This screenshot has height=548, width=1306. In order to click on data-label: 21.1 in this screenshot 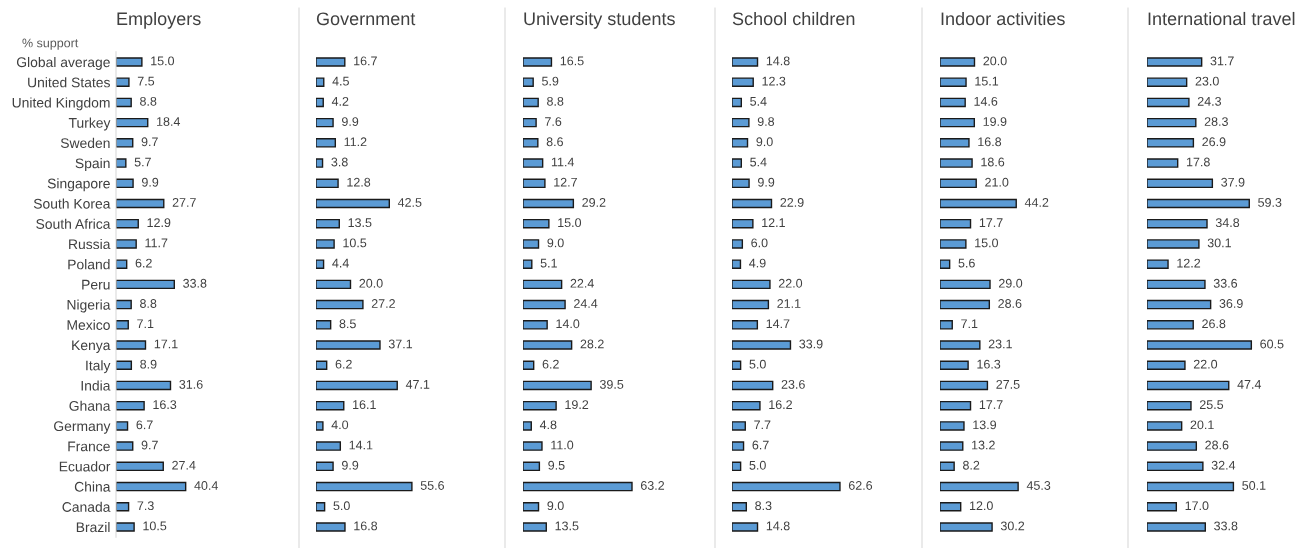, I will do `click(789, 303)`.